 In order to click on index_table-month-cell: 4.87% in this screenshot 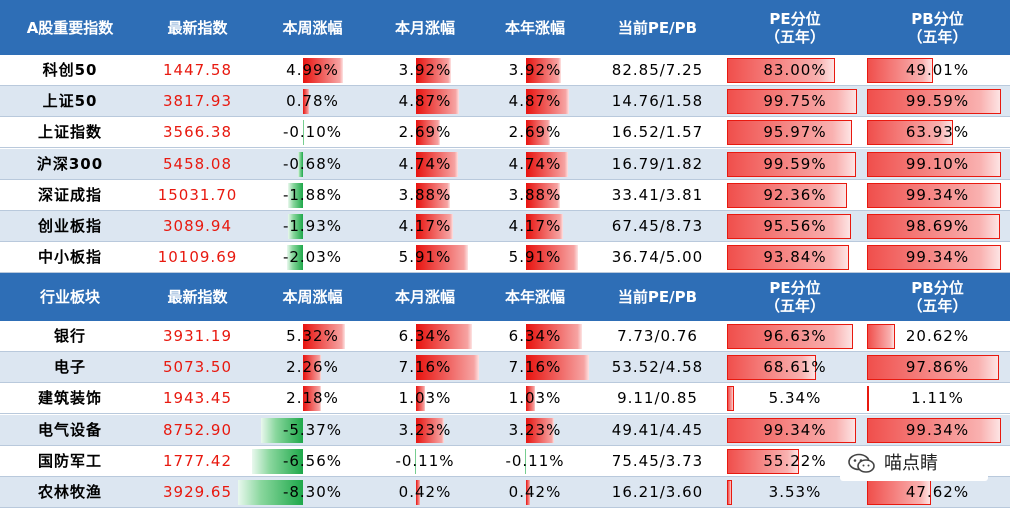, I will do `click(425, 101)`.